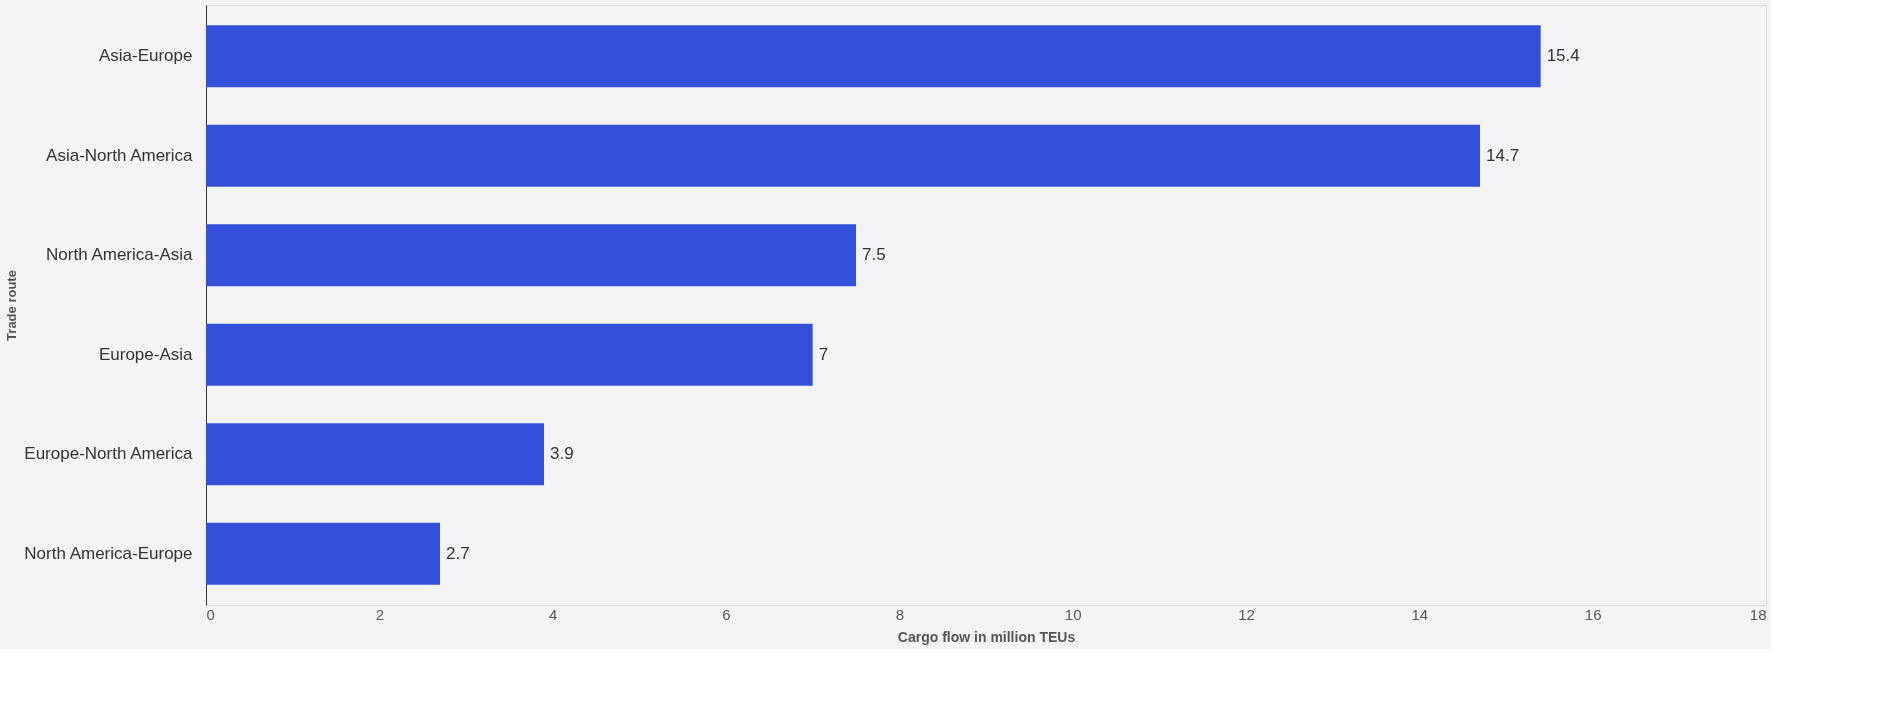  What do you see at coordinates (823, 354) in the screenshot?
I see `data-label: 7` at bounding box center [823, 354].